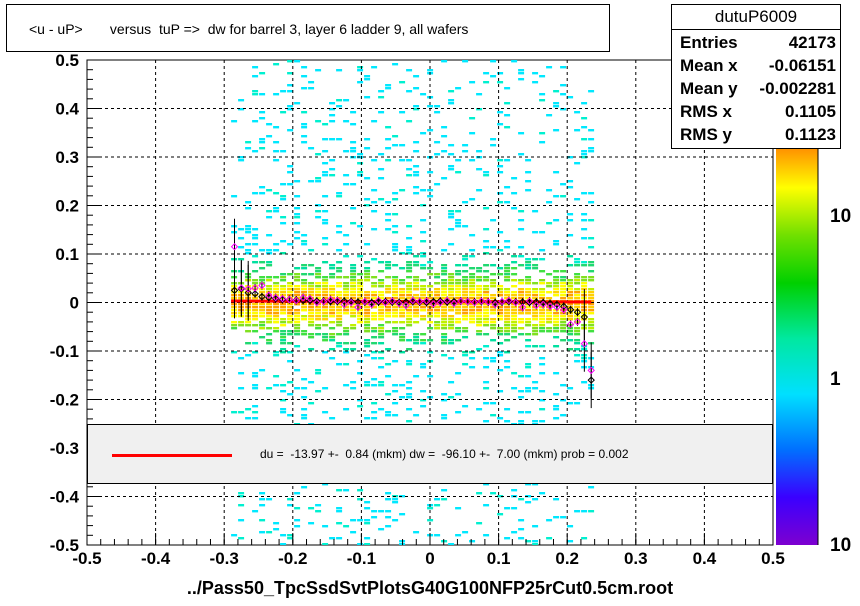  What do you see at coordinates (802, 65) in the screenshot?
I see `stats-value: -0.06151` at bounding box center [802, 65].